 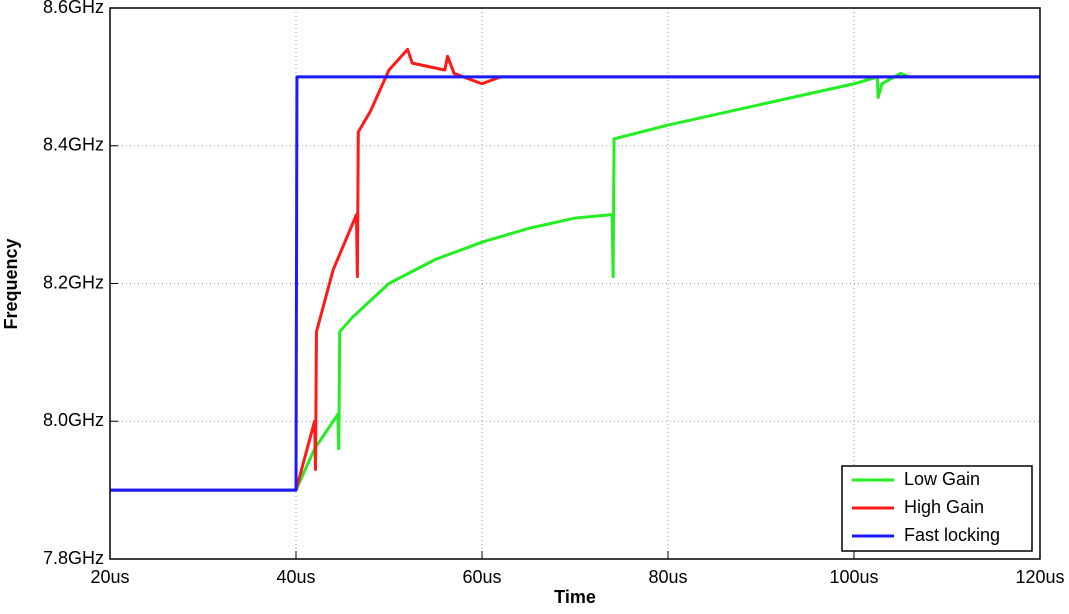 What do you see at coordinates (942, 479) in the screenshot?
I see `legend-label: Low Gain` at bounding box center [942, 479].